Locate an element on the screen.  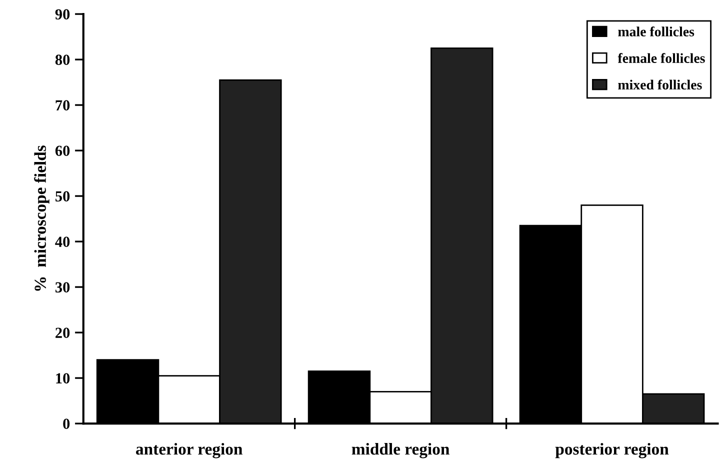
y-tick-label: 20 is located at coordinates (63, 333).